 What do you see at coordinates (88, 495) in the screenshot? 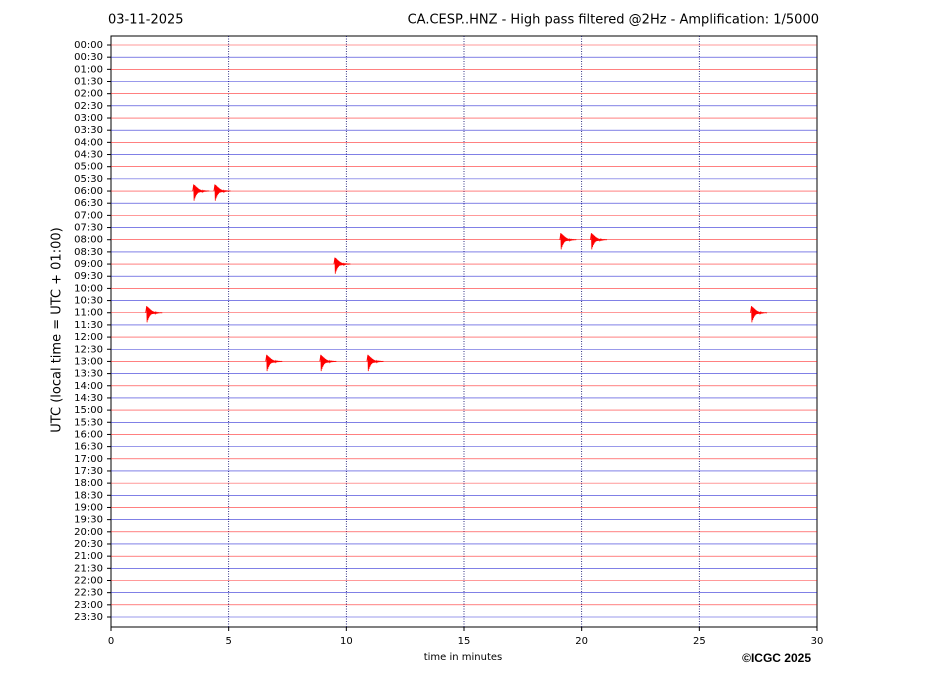
I see `y-tick-label: 18:30` at bounding box center [88, 495].